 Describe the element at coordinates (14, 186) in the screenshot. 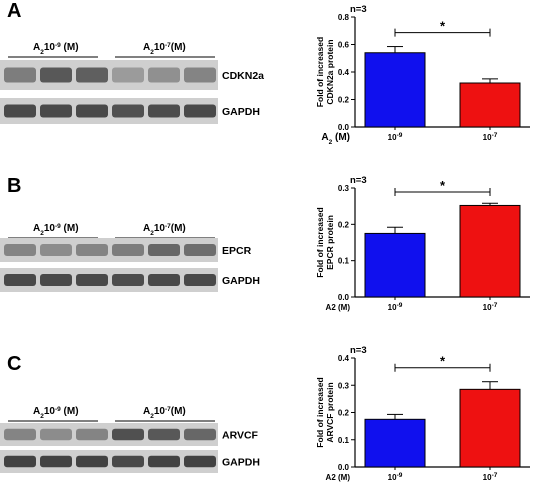

I see `panel-letter-b: B` at that location.